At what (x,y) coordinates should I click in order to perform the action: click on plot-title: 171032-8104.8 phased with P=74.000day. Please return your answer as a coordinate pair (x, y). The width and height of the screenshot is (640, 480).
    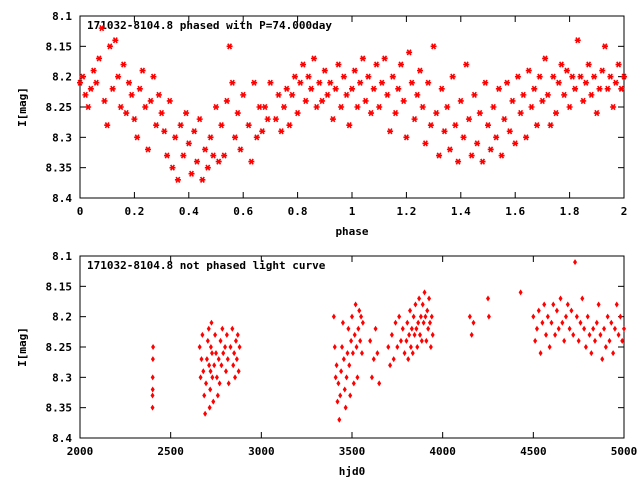
    Looking at the image, I should click on (209, 25).